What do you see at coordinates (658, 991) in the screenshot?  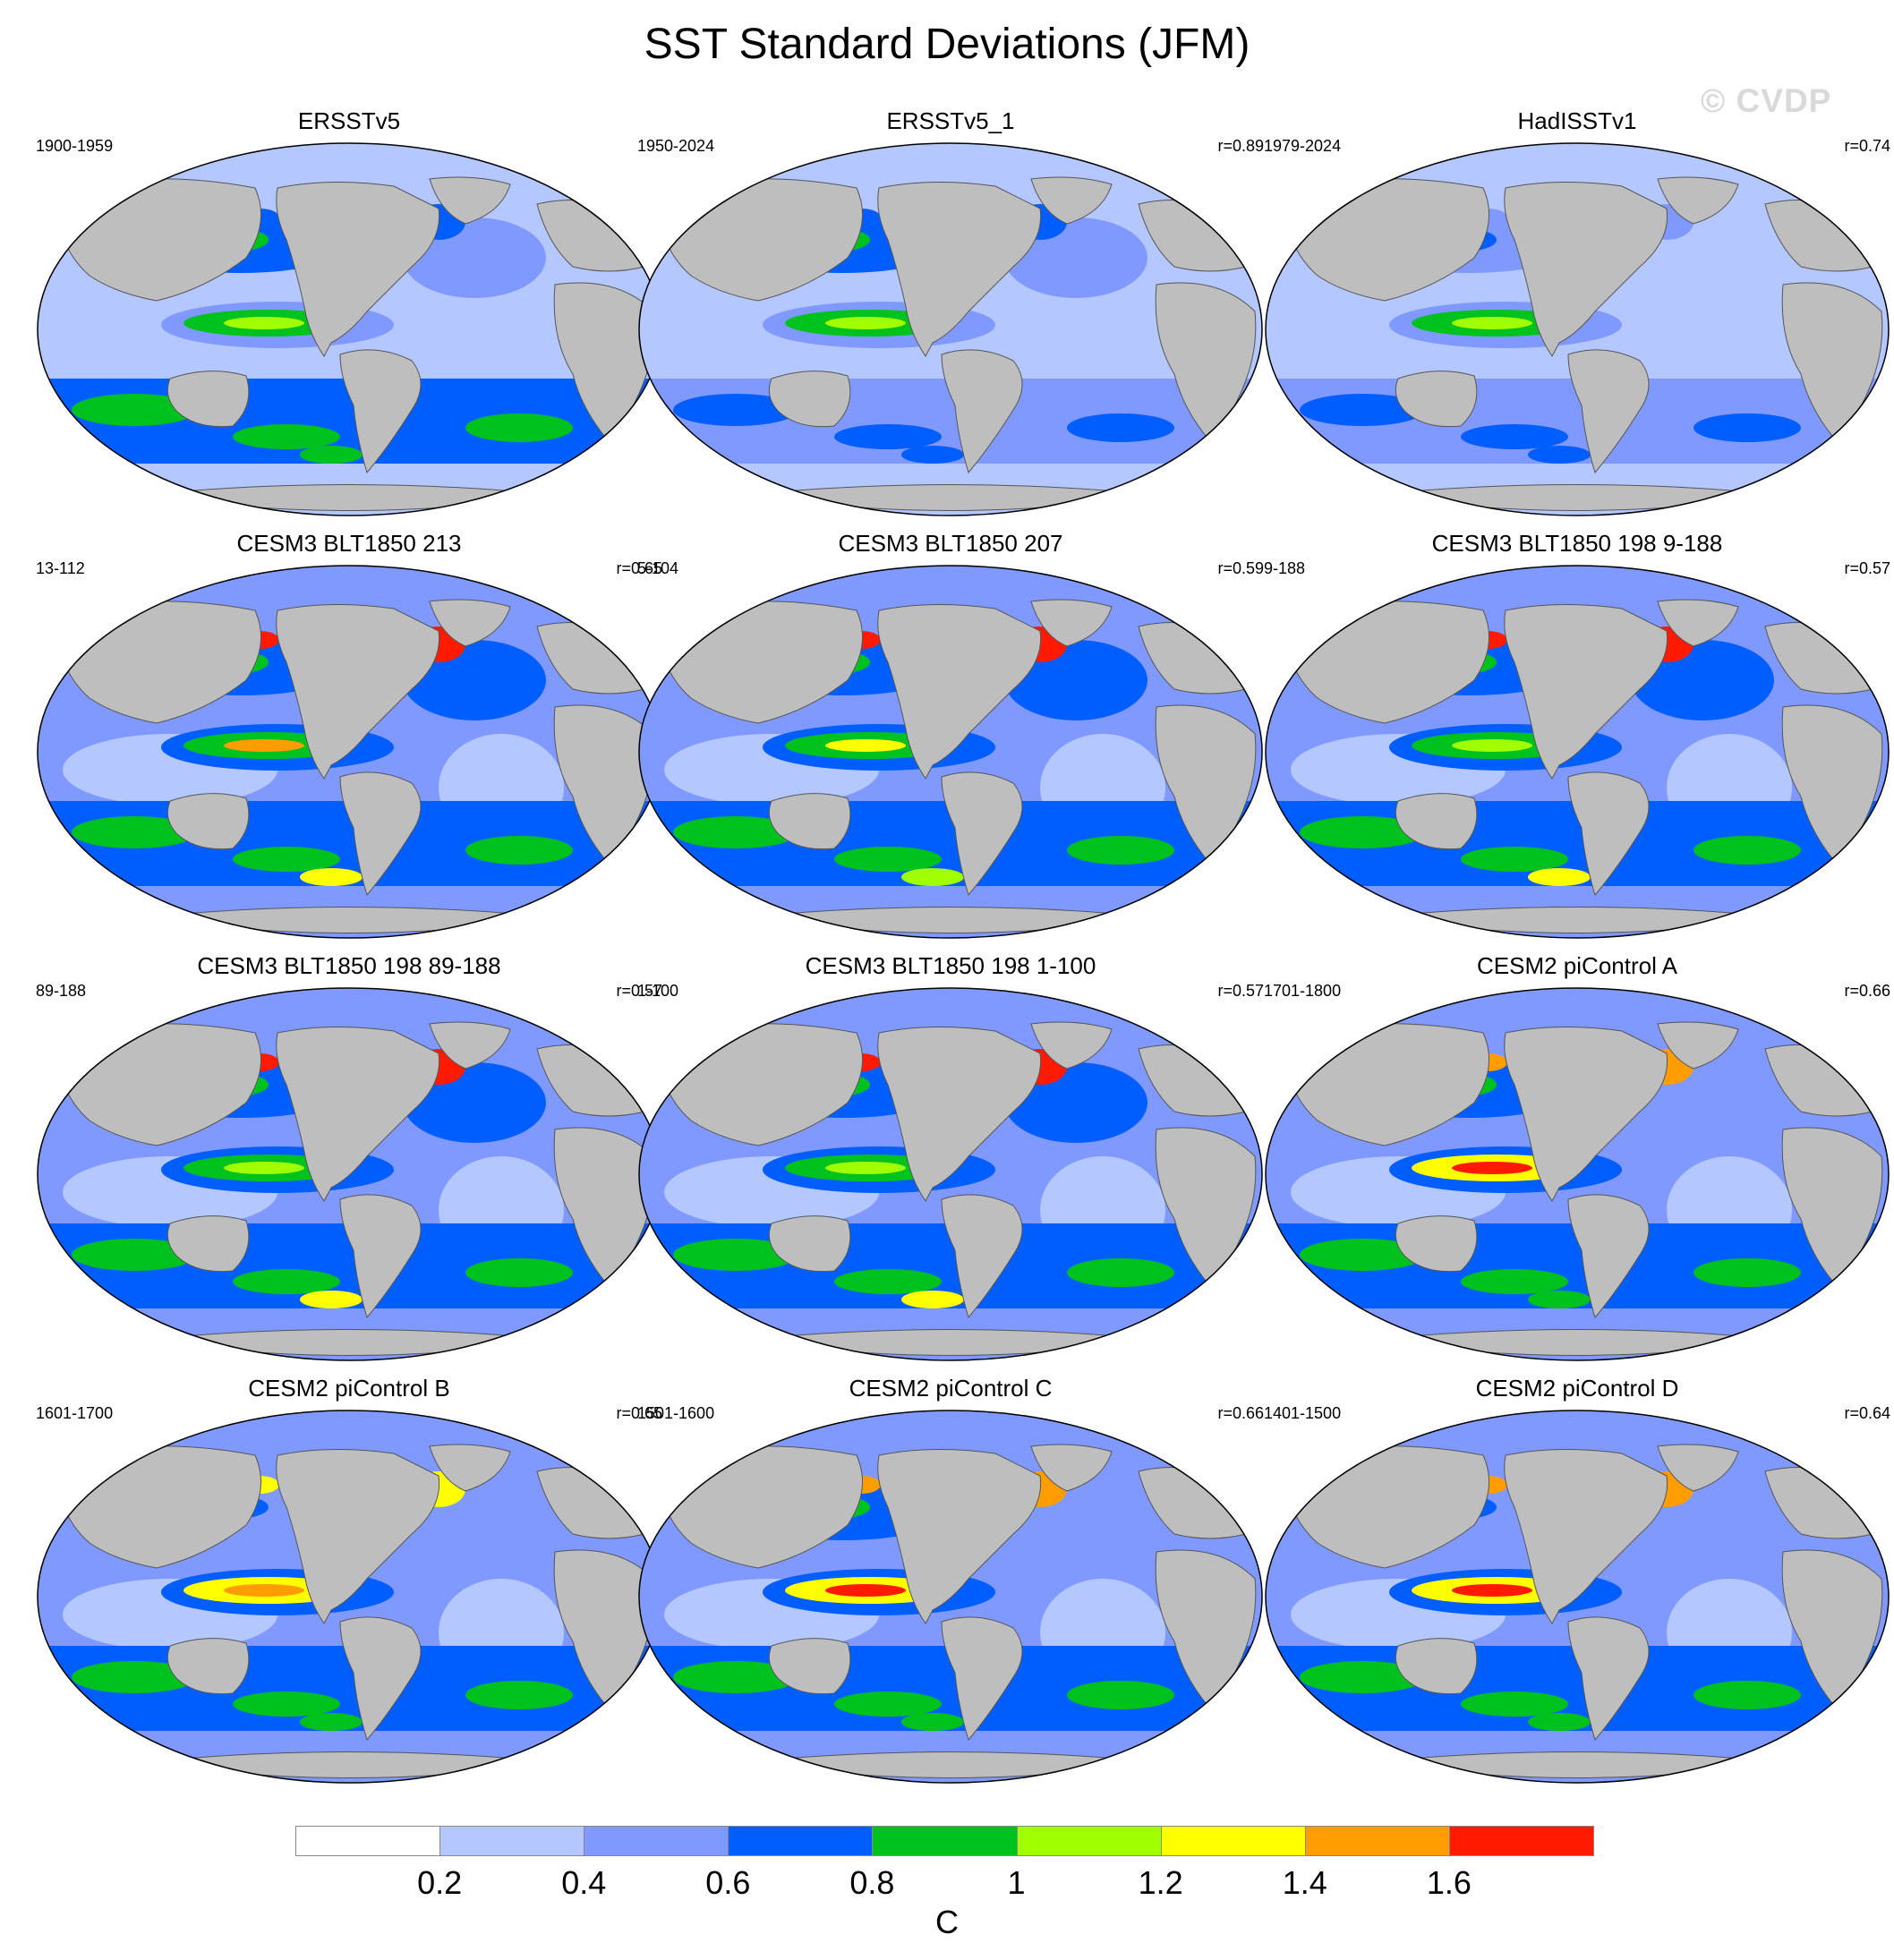 I see `panel-years: 1-100` at bounding box center [658, 991].